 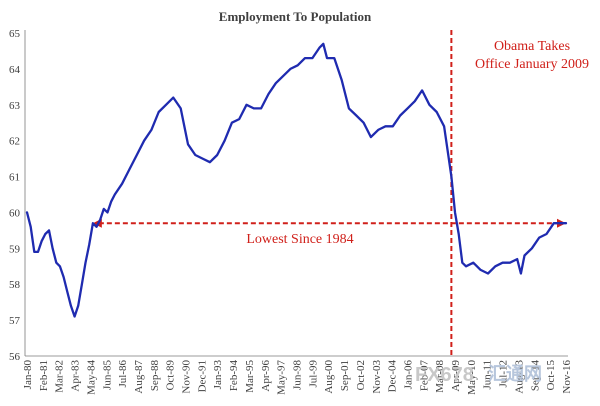 I want to click on y-tick-label: 57, so click(x=15, y=321).